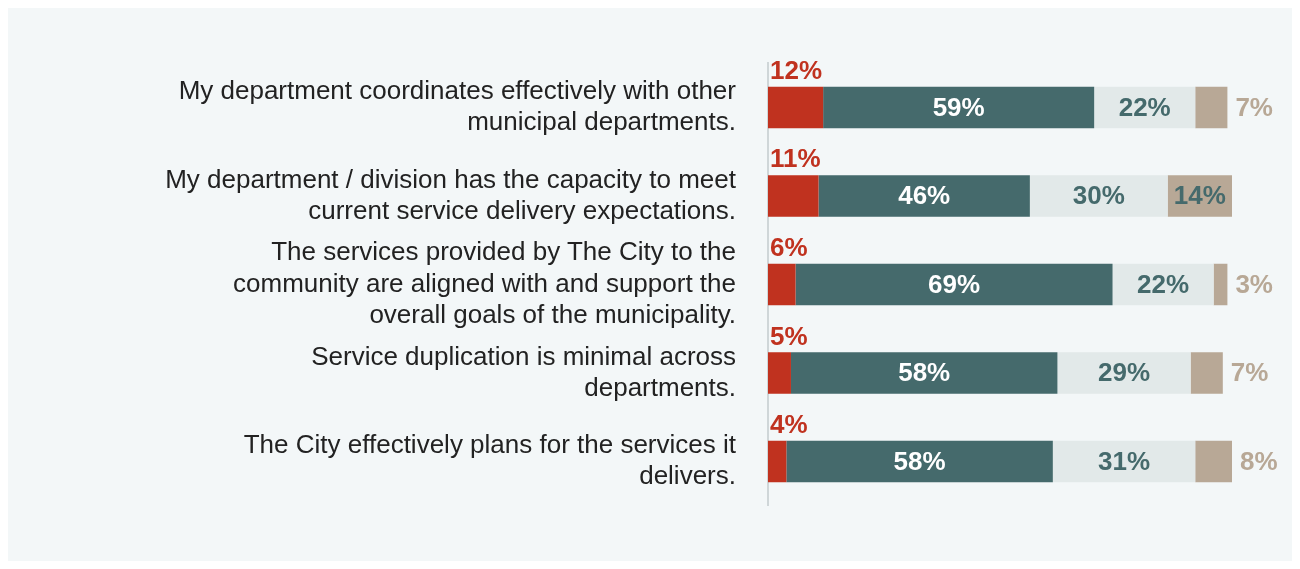 This screenshot has width=1300, height=569. Describe the element at coordinates (1254, 283) in the screenshot. I see `data-label: 3%` at that location.